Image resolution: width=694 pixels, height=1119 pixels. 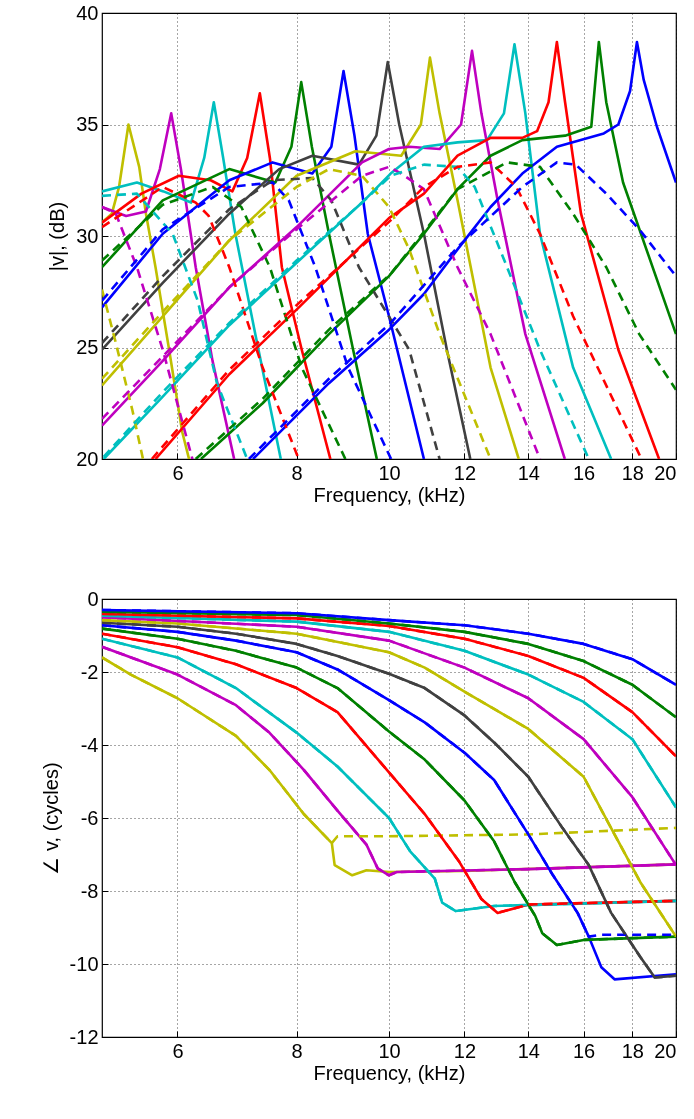 What do you see at coordinates (89, 671) in the screenshot?
I see `y-tick-label: -2` at bounding box center [89, 671].